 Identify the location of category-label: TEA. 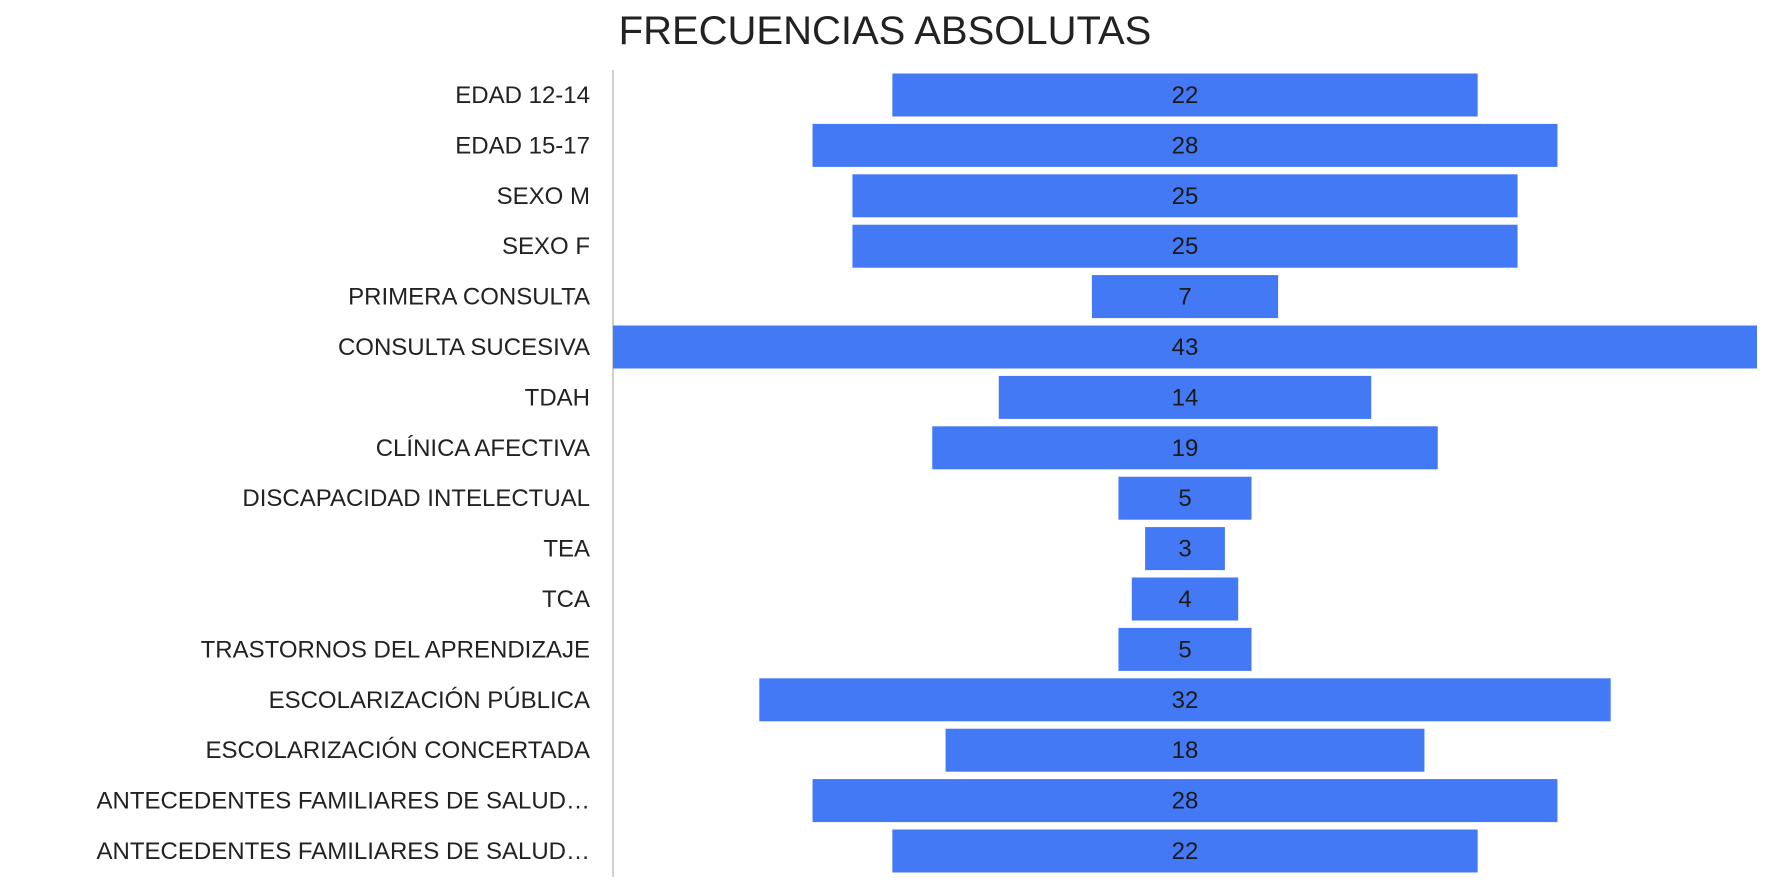
(566, 549).